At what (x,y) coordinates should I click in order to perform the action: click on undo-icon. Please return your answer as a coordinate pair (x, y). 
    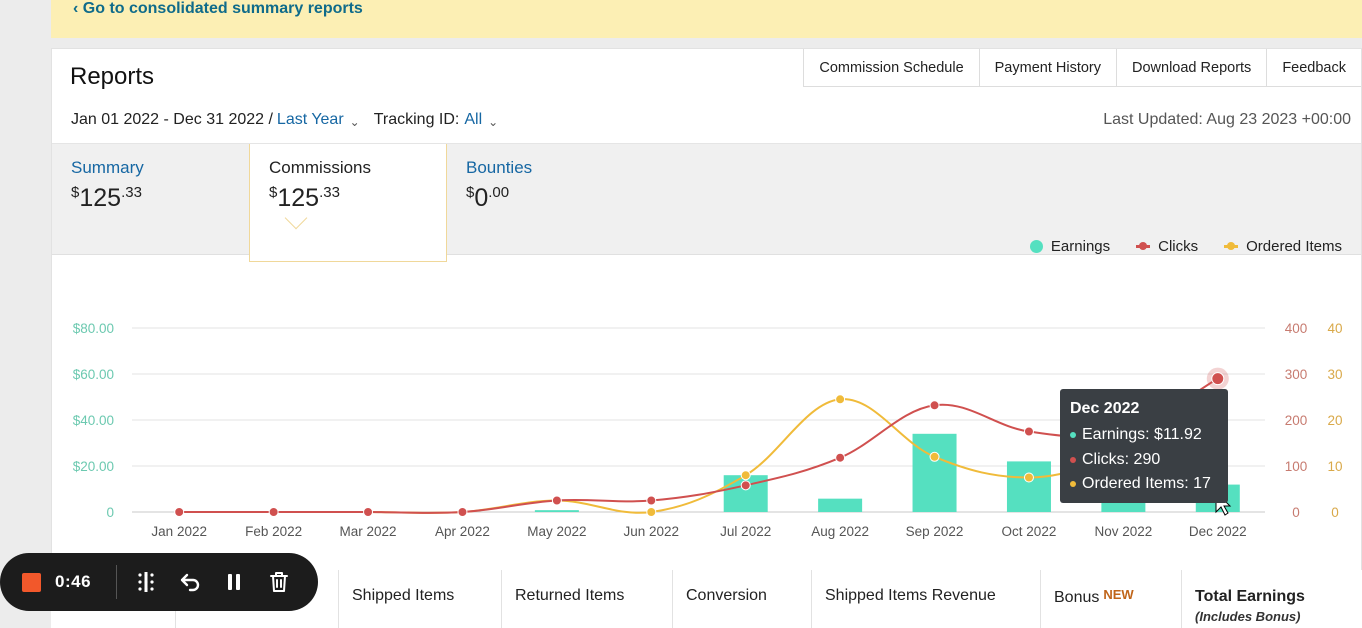
    Looking at the image, I should click on (190, 582).